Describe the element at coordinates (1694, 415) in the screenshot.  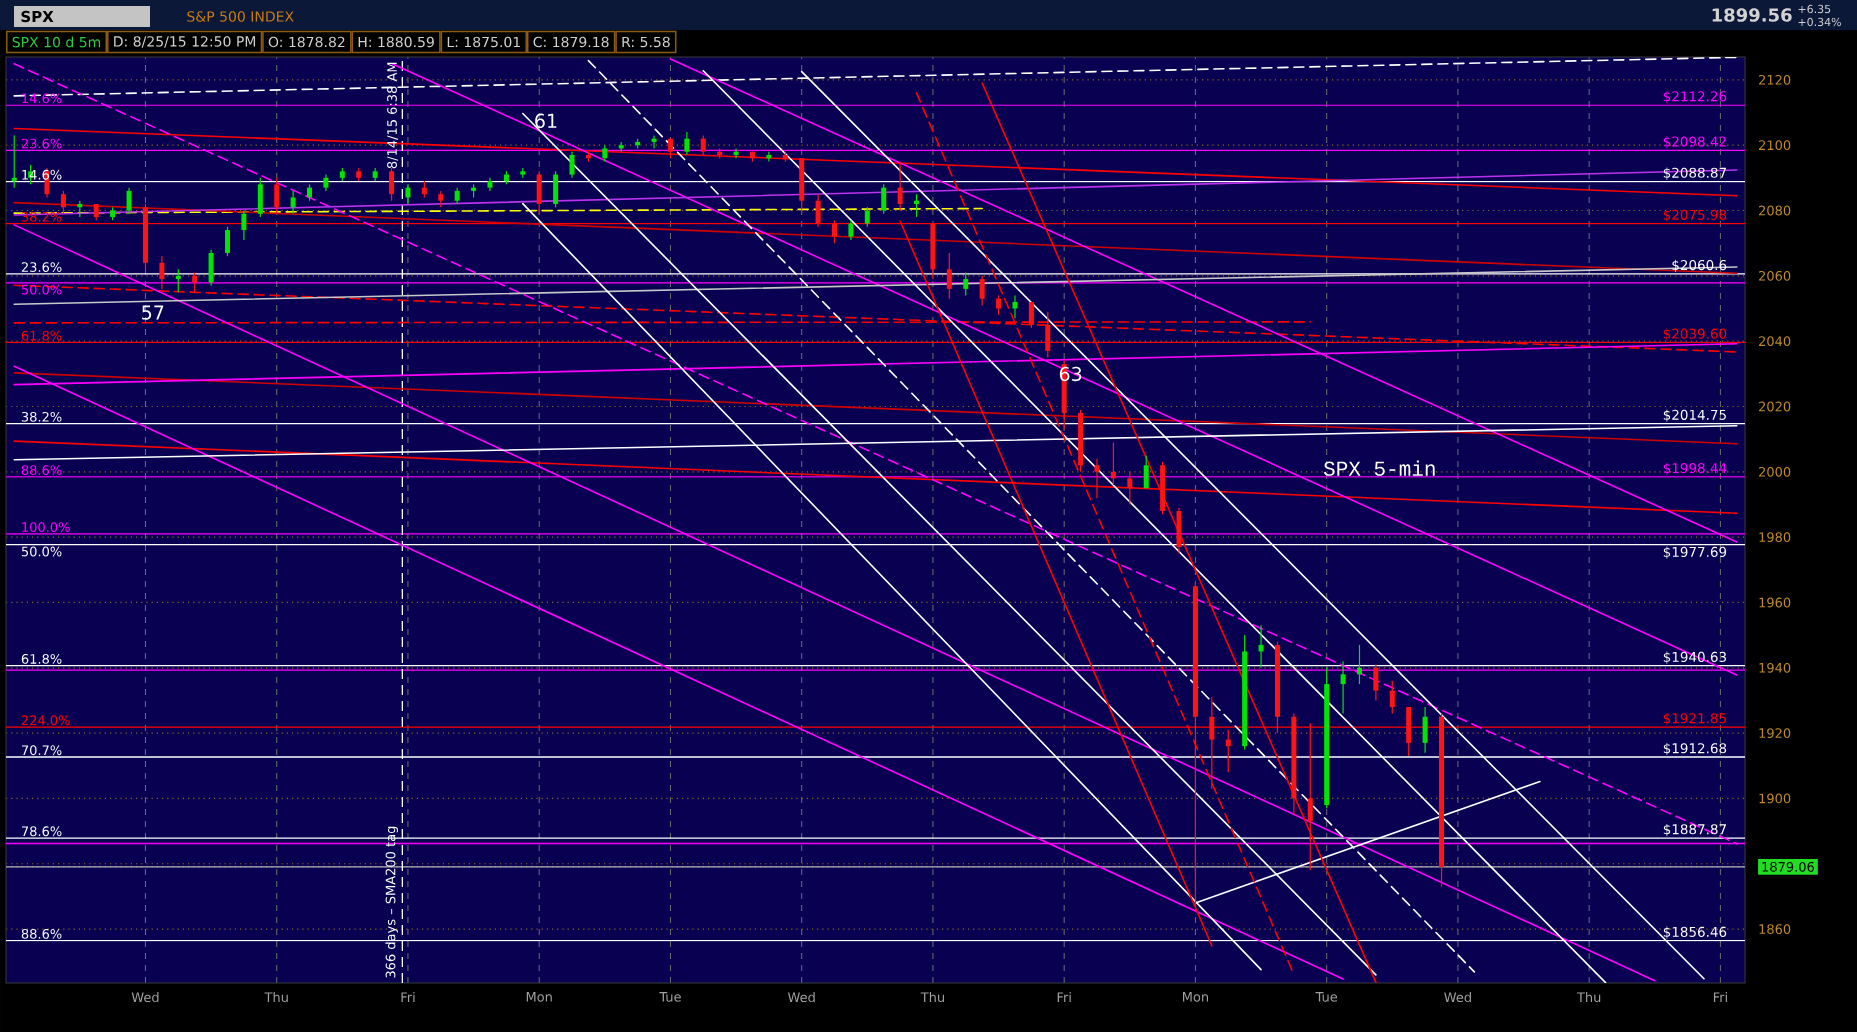
I see `ref-line-label: $2014.75` at that location.